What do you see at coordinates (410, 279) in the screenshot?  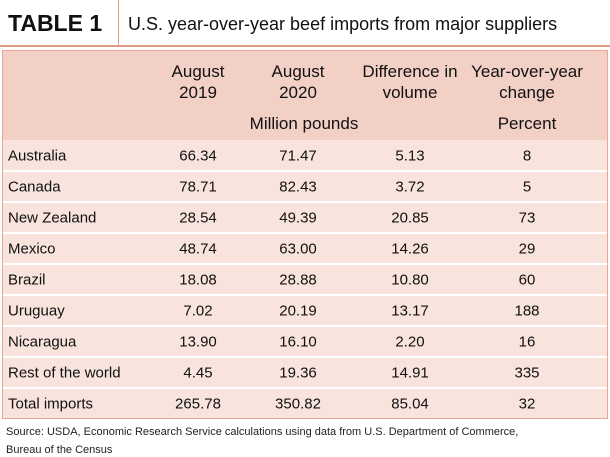 I see `cell: 10.80` at bounding box center [410, 279].